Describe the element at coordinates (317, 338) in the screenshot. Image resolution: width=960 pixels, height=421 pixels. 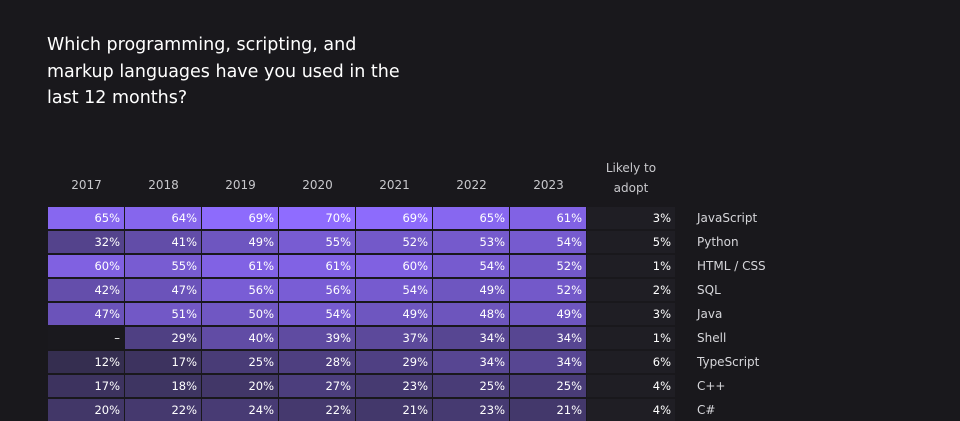
I see `heatmap-cell: 39%` at that location.